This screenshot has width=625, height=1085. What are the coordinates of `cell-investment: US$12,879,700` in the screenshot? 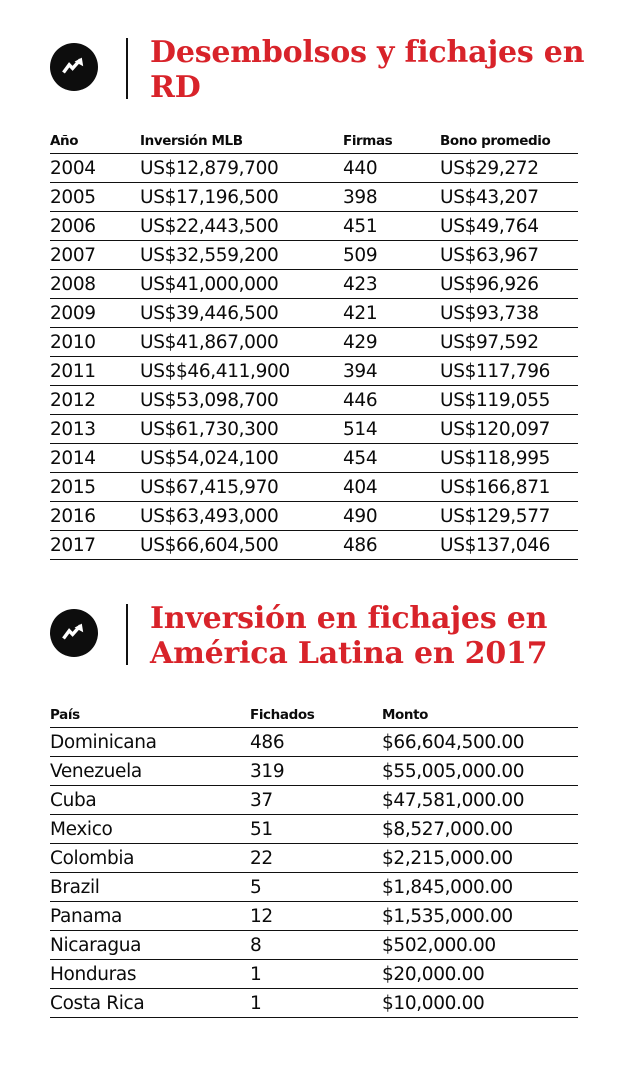 It's located at (241, 168).